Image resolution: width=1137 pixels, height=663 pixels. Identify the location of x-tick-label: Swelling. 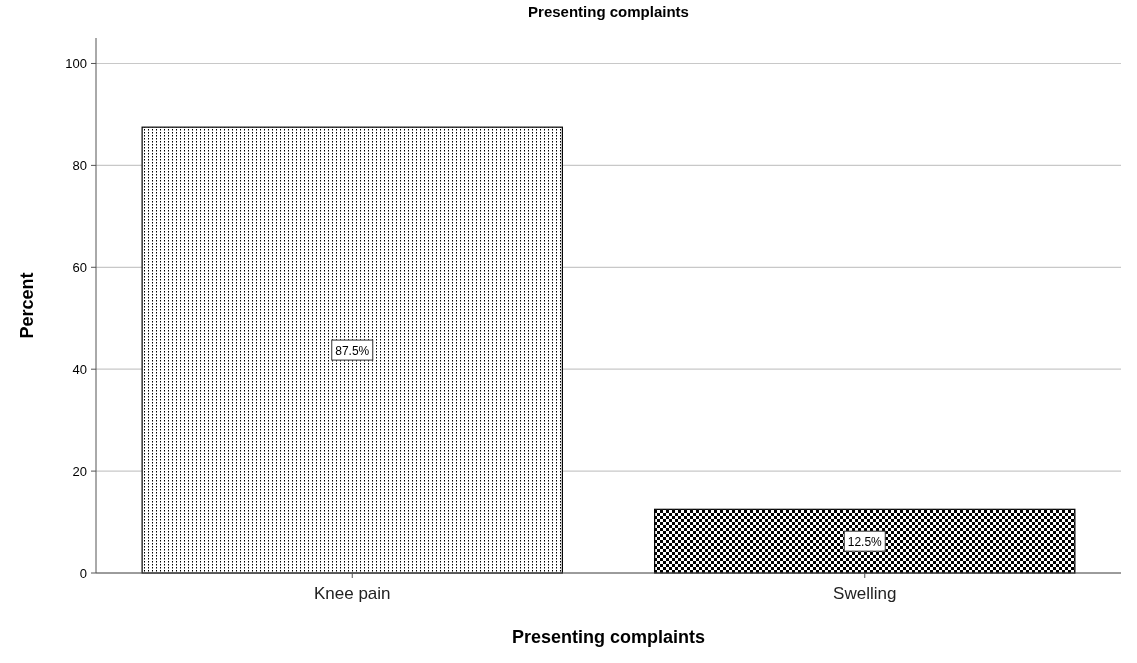
(865, 593).